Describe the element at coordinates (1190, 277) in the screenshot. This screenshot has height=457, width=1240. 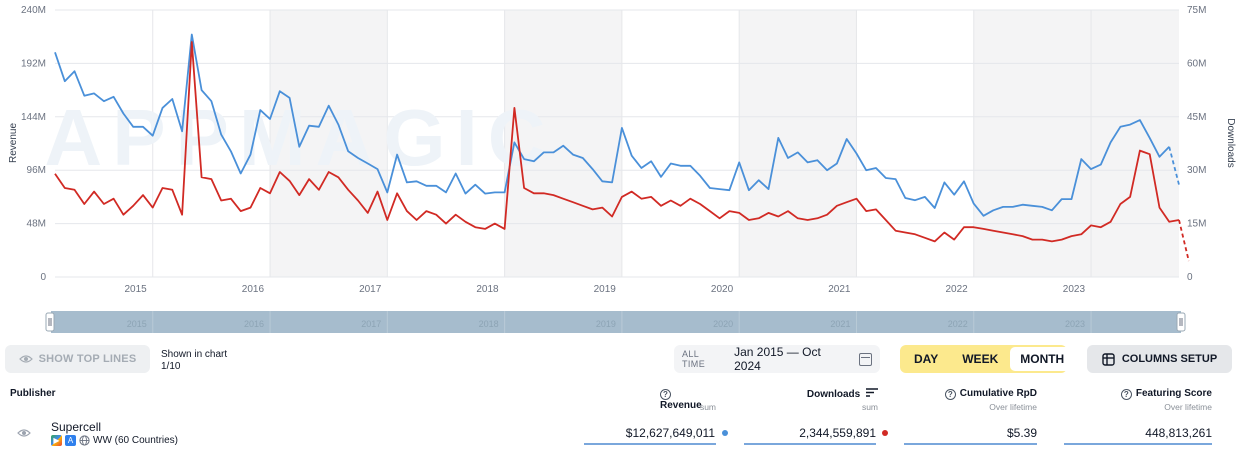
I see `right-tick-label: 0` at that location.